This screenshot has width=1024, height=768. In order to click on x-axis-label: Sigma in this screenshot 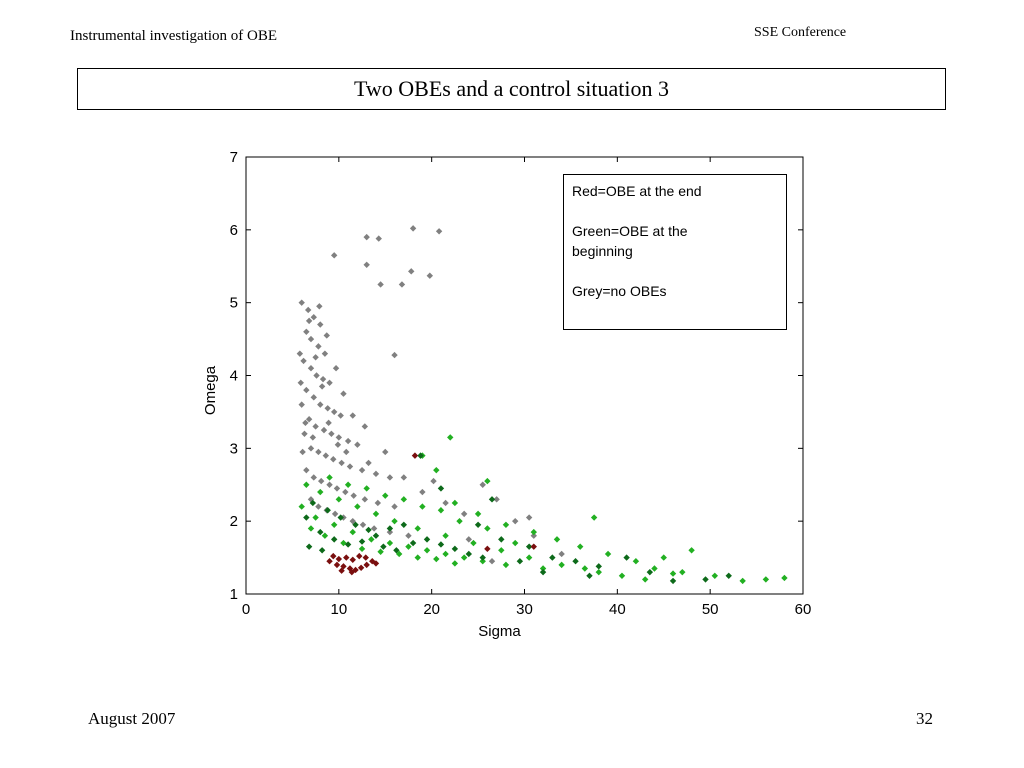, I will do `click(499, 631)`.